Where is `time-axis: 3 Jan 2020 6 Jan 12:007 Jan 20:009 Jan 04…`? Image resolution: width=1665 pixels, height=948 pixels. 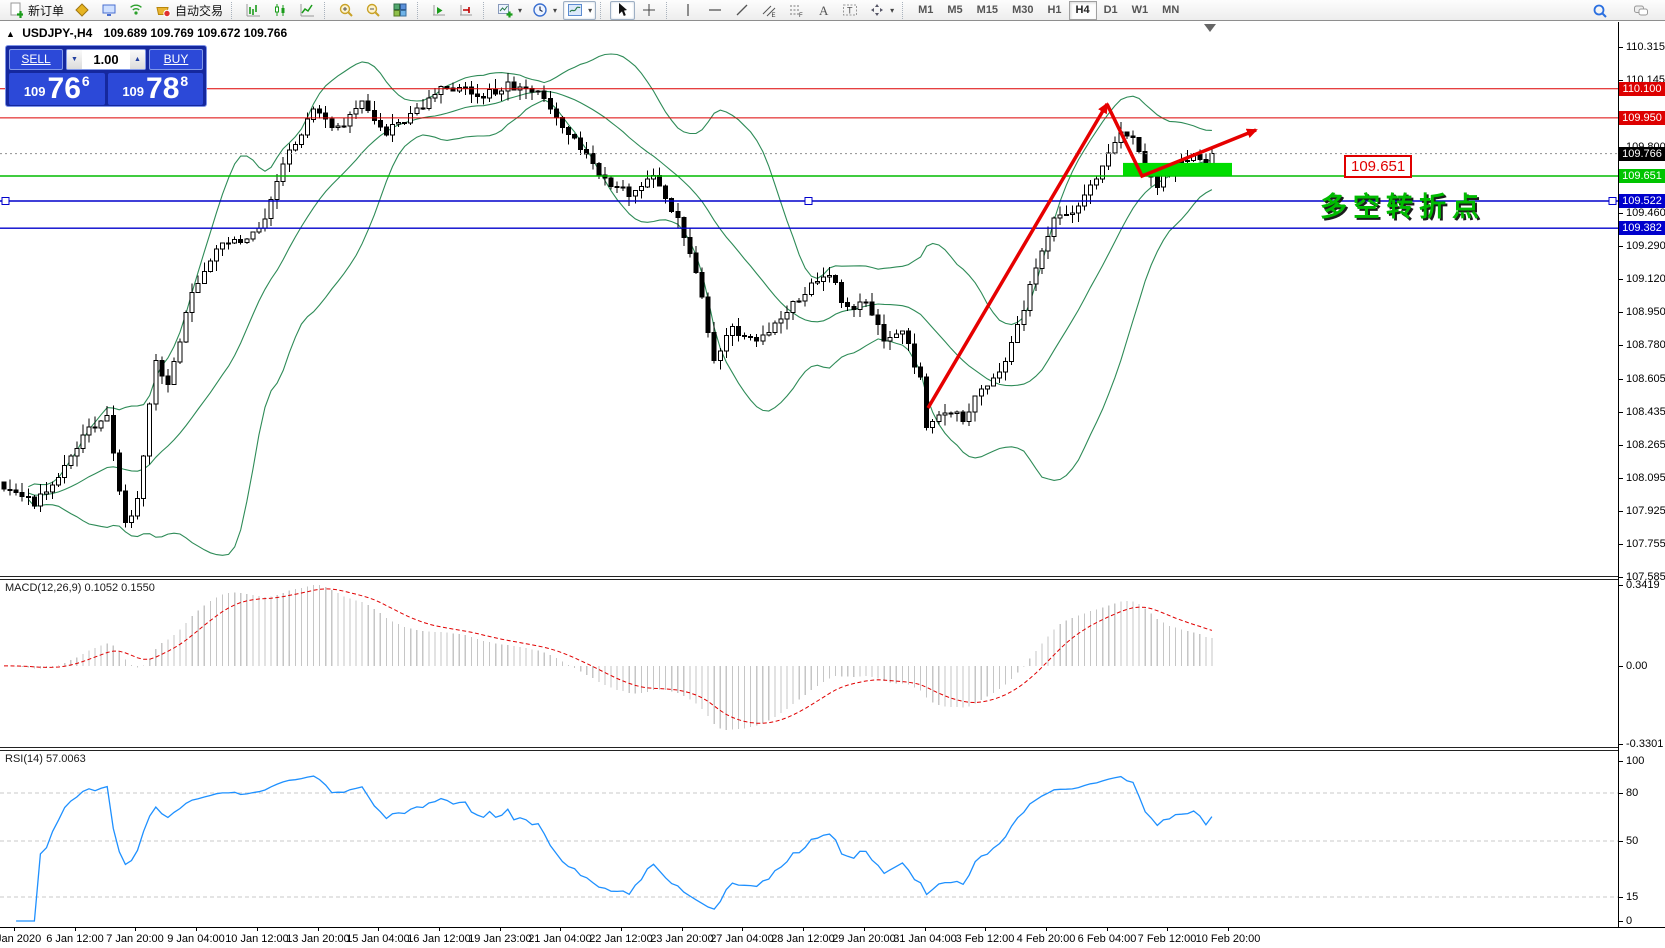 time-axis: 3 Jan 2020 6 Jan 12:007 Jan 20:009 Jan 04… is located at coordinates (832, 937).